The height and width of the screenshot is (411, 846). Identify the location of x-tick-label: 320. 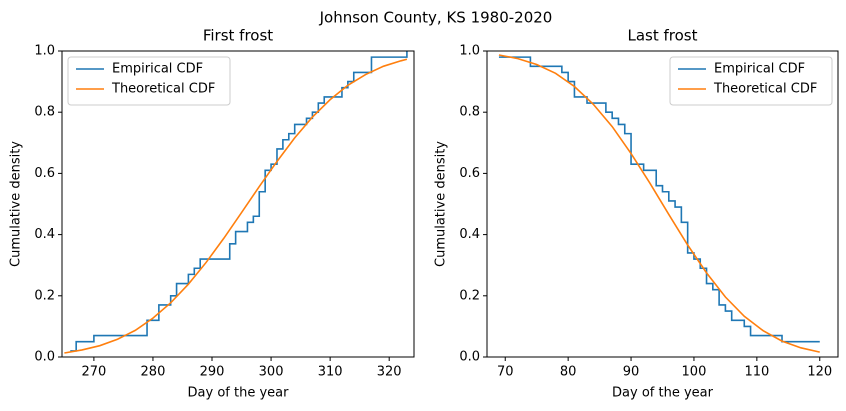
(389, 372).